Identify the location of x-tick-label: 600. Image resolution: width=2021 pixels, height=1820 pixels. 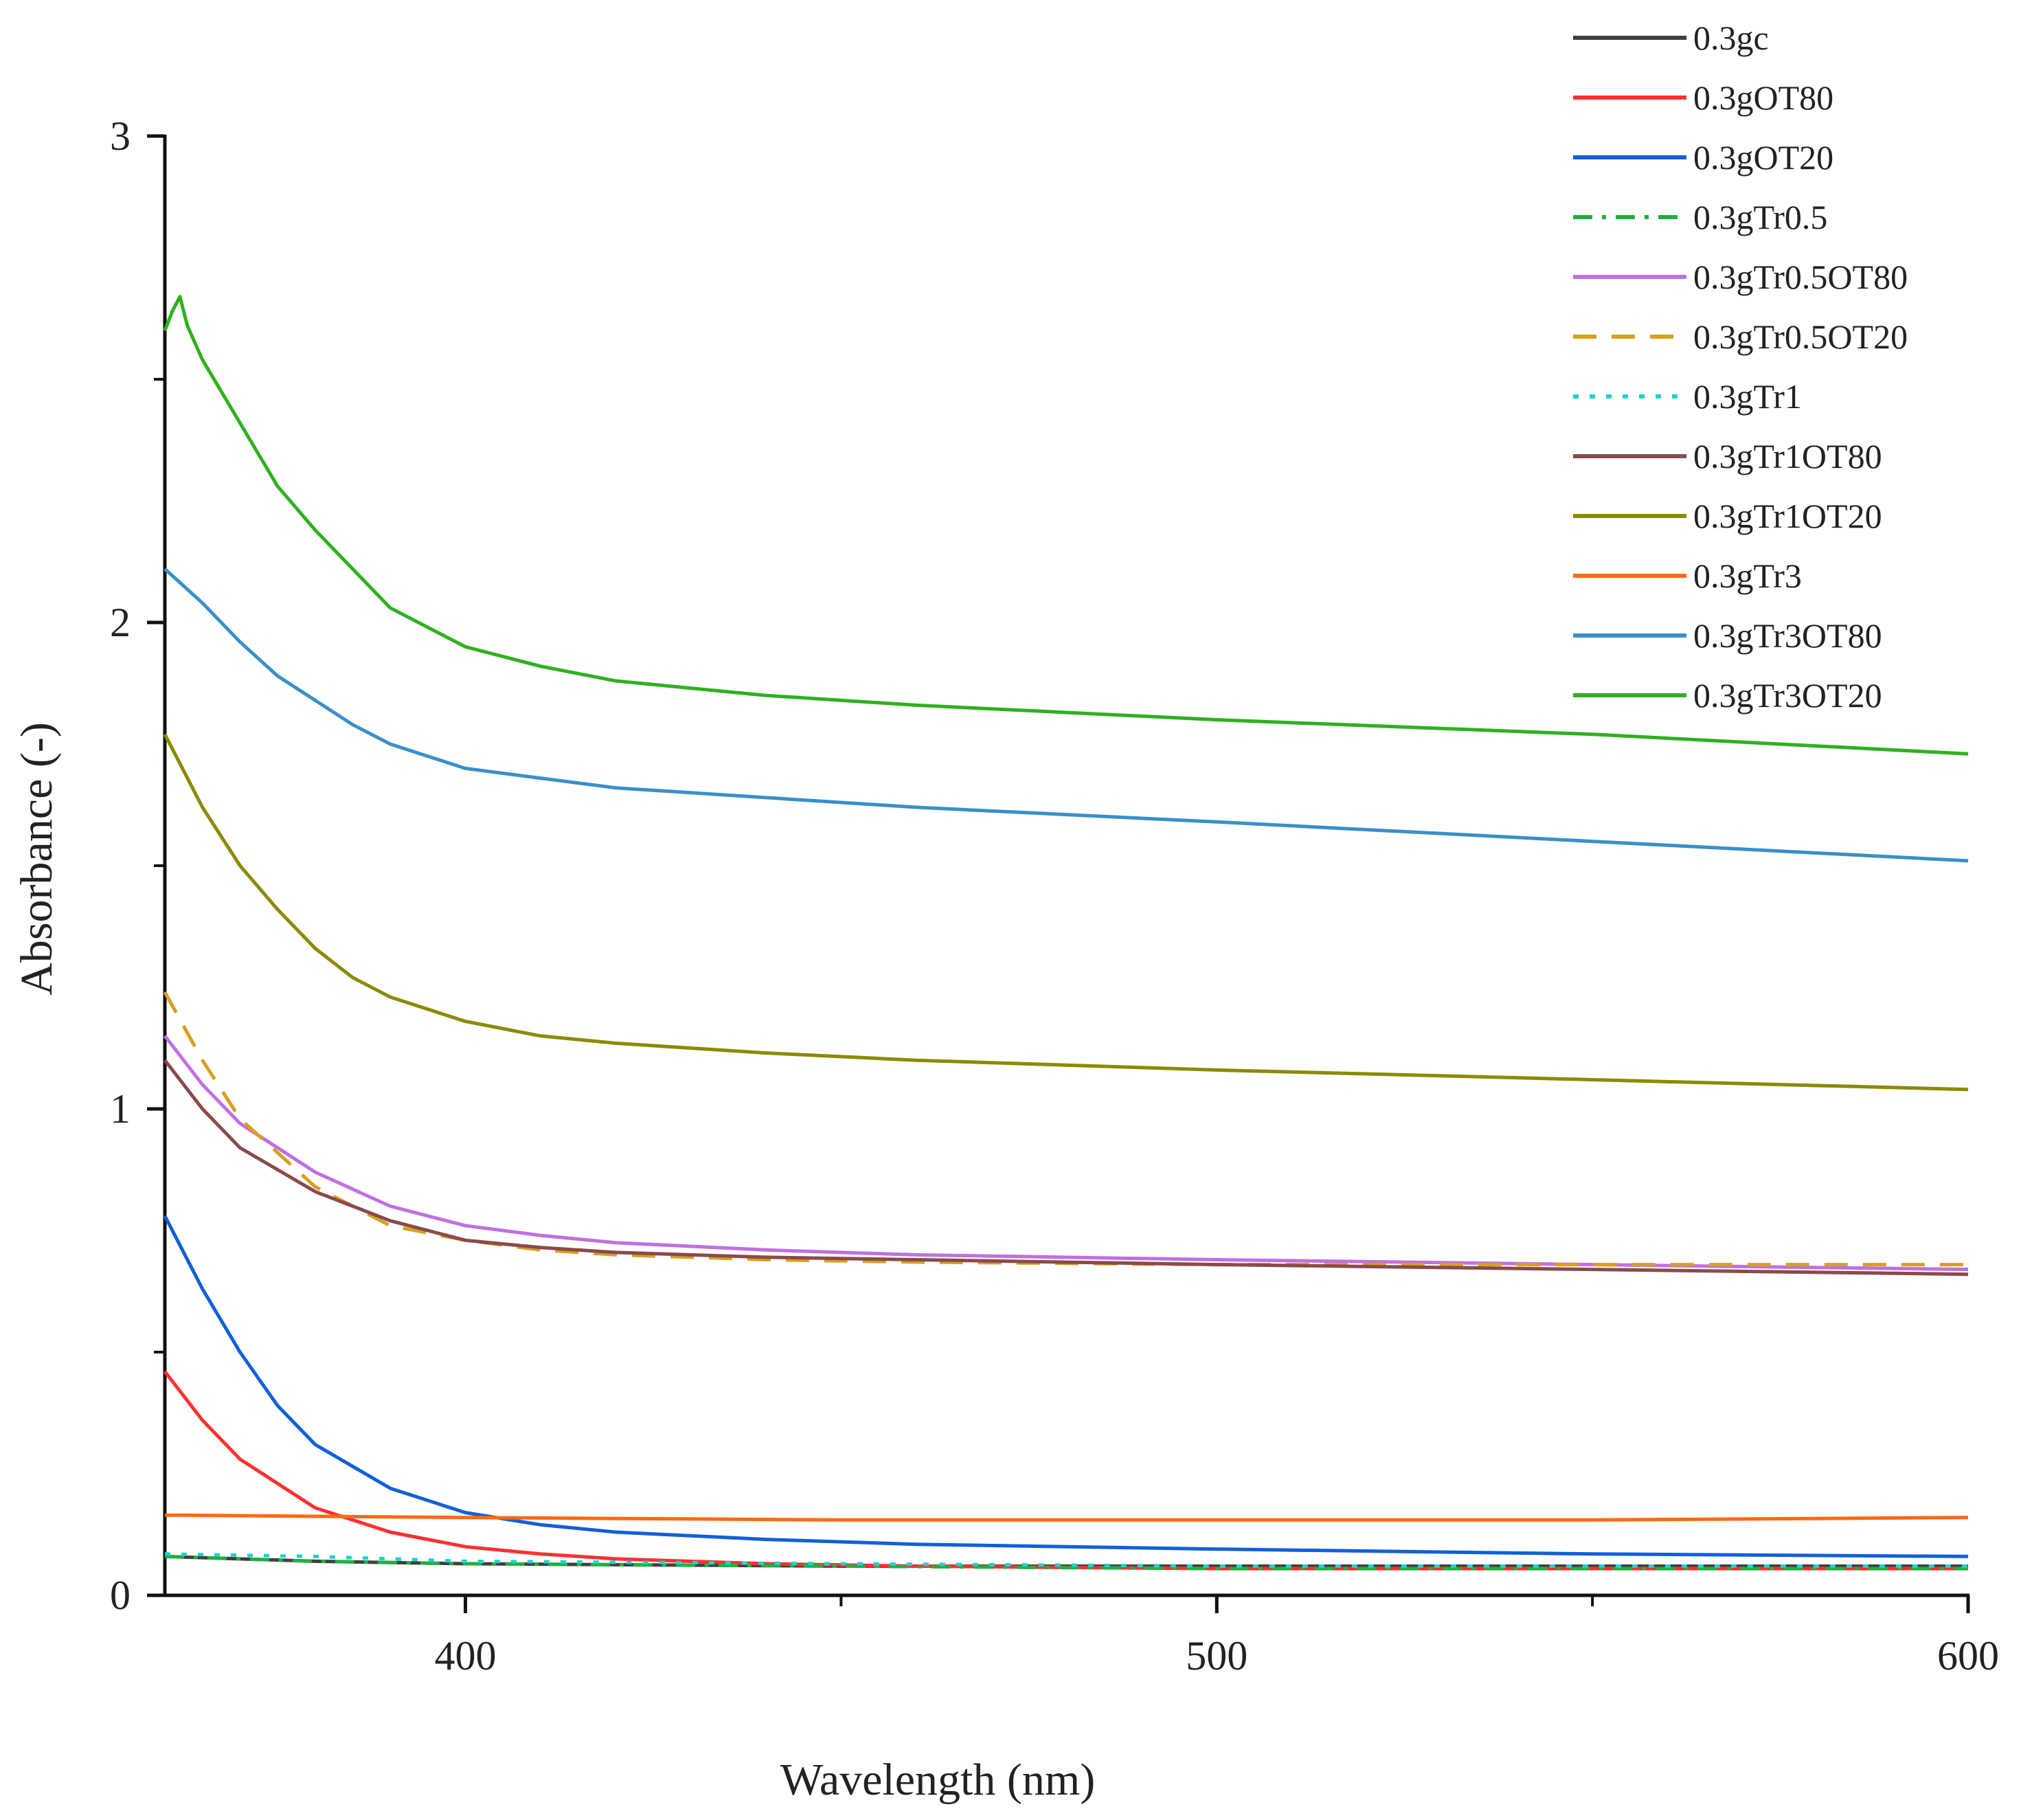
(1968, 1655).